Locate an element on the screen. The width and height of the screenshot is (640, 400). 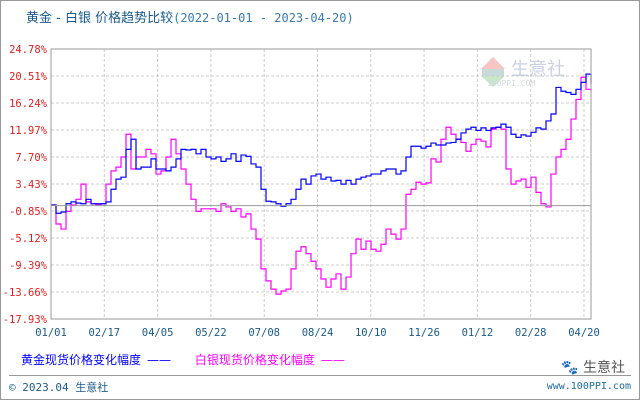
y-tick-label: 24.78% is located at coordinates (28, 50).